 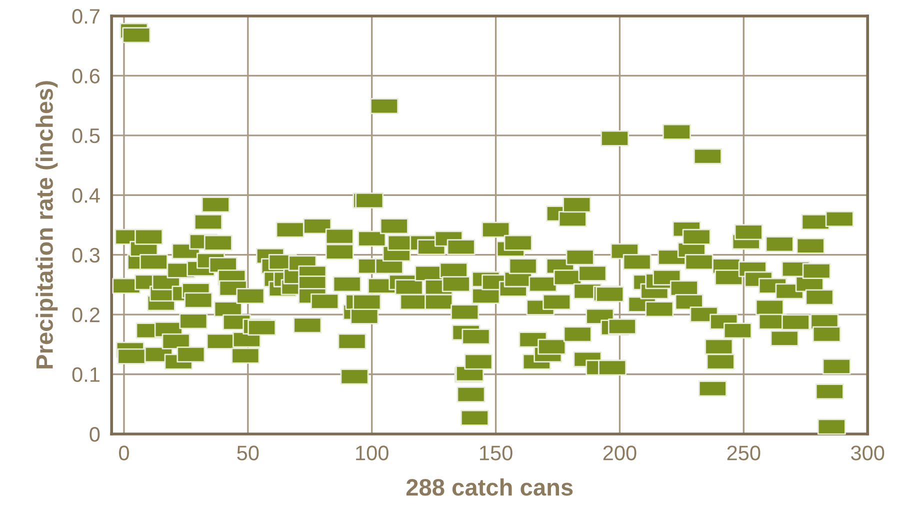 I want to click on y-tick-label: 0.2, so click(x=86, y=315).